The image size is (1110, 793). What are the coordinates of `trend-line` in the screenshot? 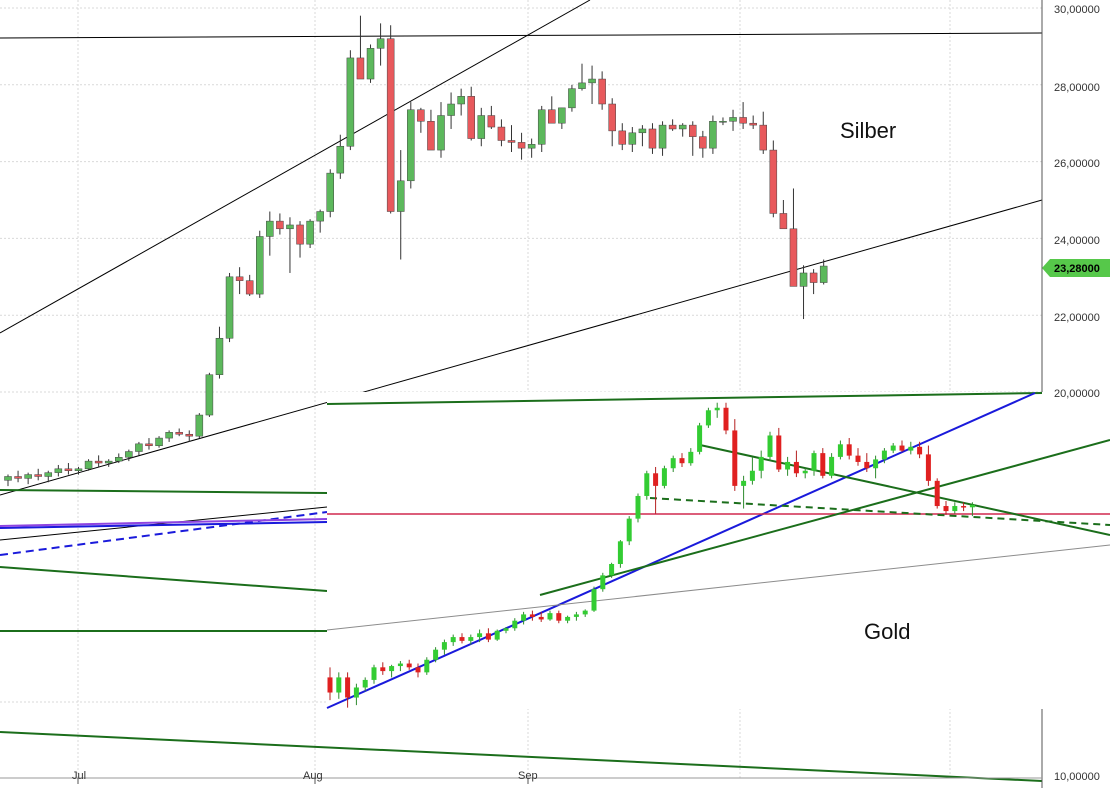 It's located at (521, 35).